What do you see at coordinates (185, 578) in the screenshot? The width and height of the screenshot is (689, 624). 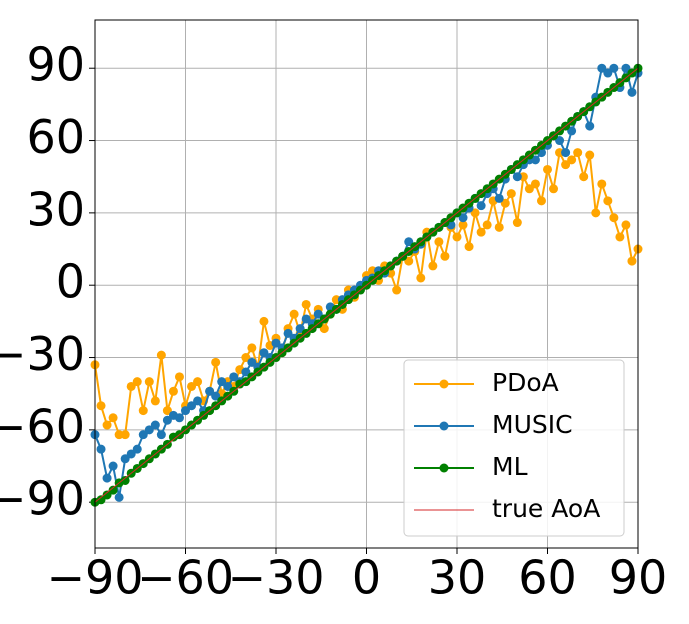 I see `x-tick-label: −60` at bounding box center [185, 578].